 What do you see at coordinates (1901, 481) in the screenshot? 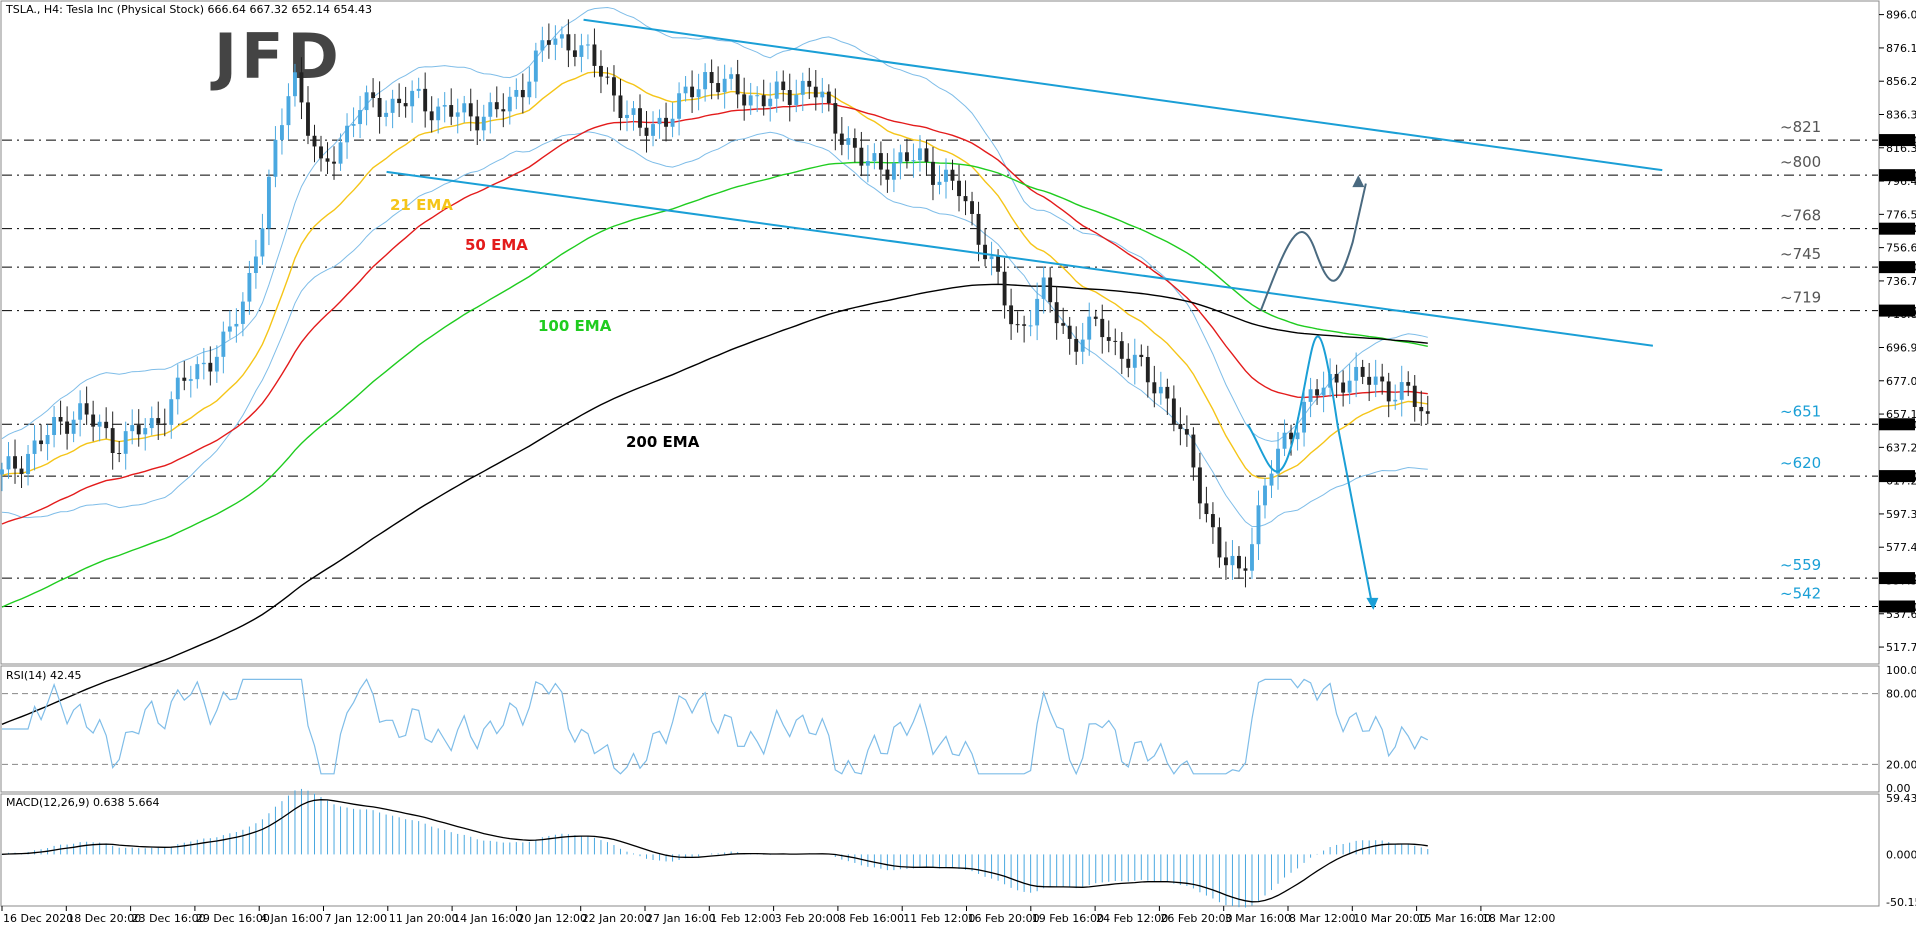
I see `price-tick-label: 617.29` at bounding box center [1901, 481].